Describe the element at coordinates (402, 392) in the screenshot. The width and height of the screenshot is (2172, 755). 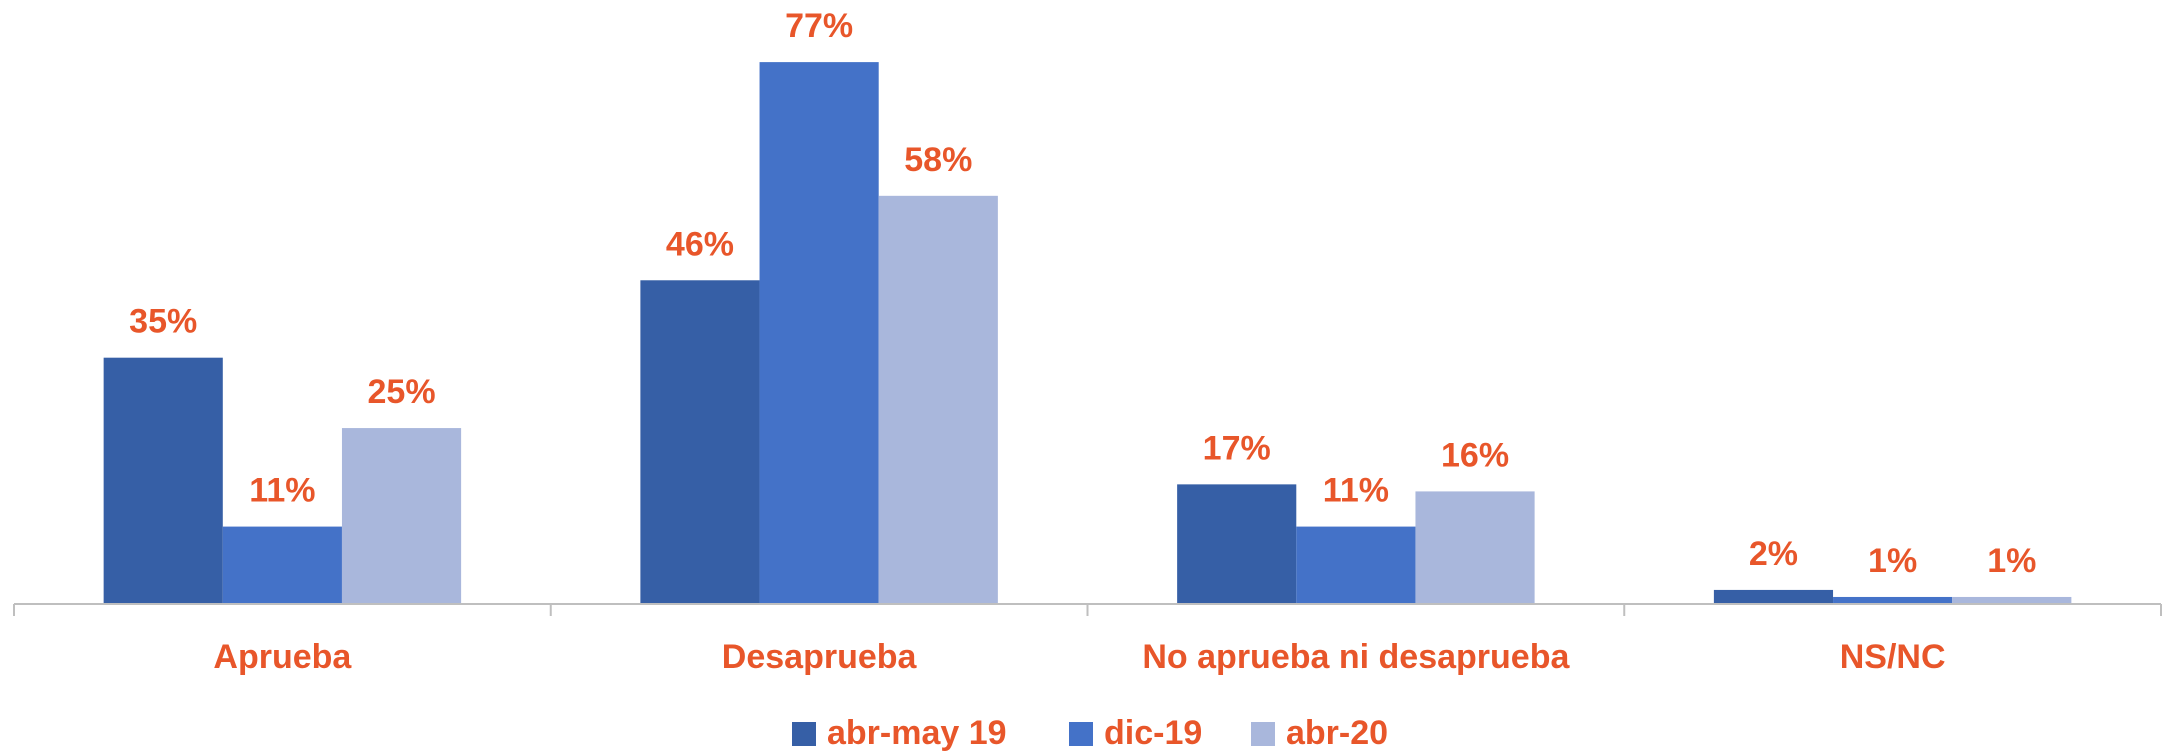
I see `data-label: 25%` at that location.